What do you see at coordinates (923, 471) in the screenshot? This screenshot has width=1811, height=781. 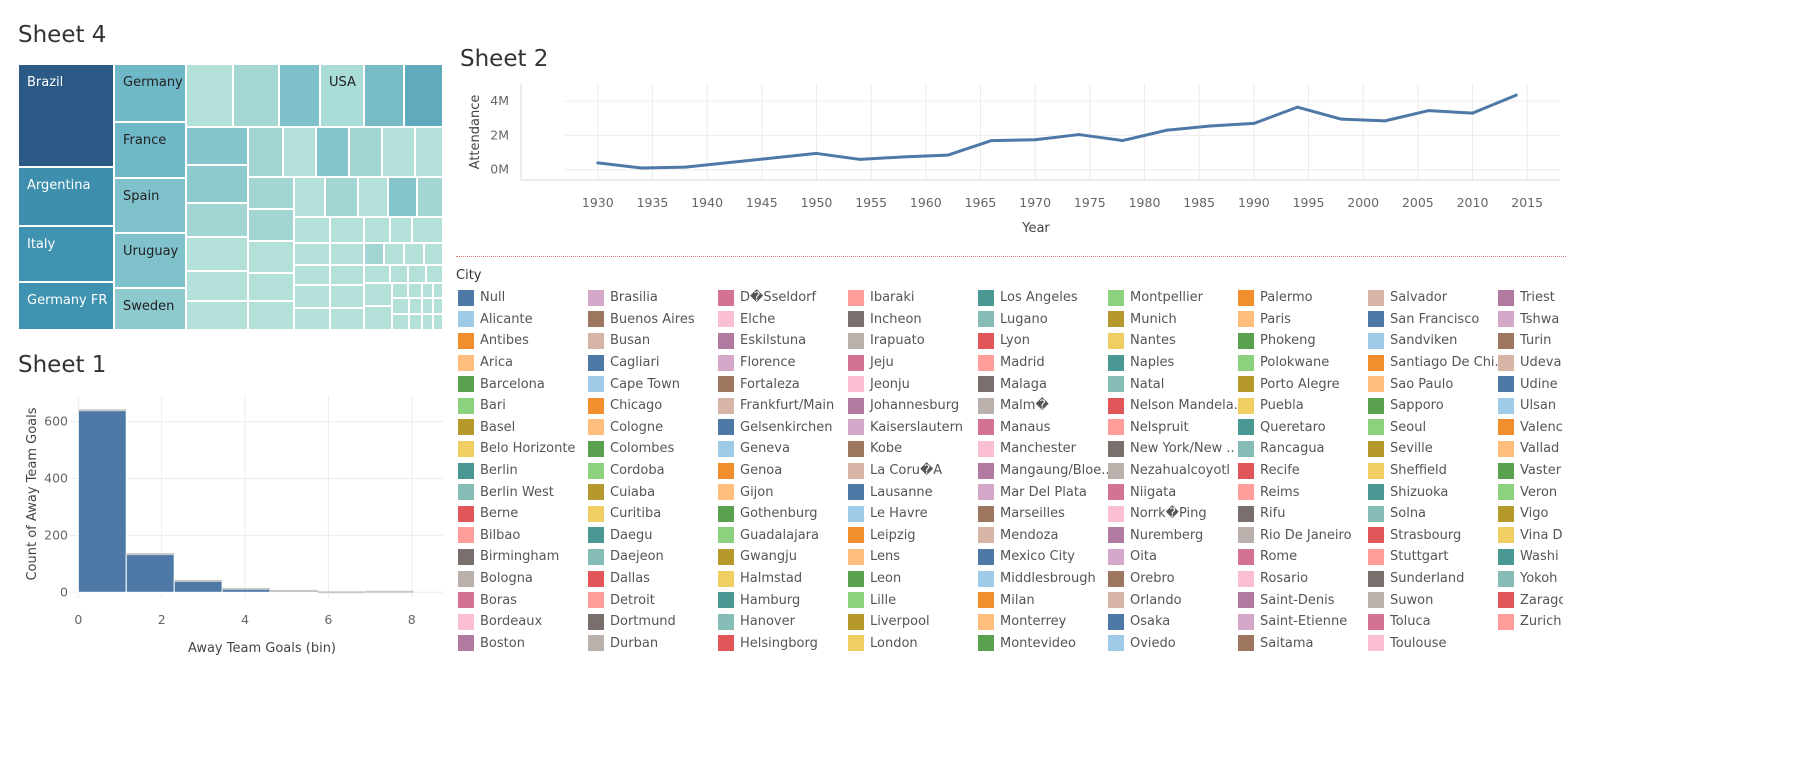 I see `legend-item: La Coru�A` at bounding box center [923, 471].